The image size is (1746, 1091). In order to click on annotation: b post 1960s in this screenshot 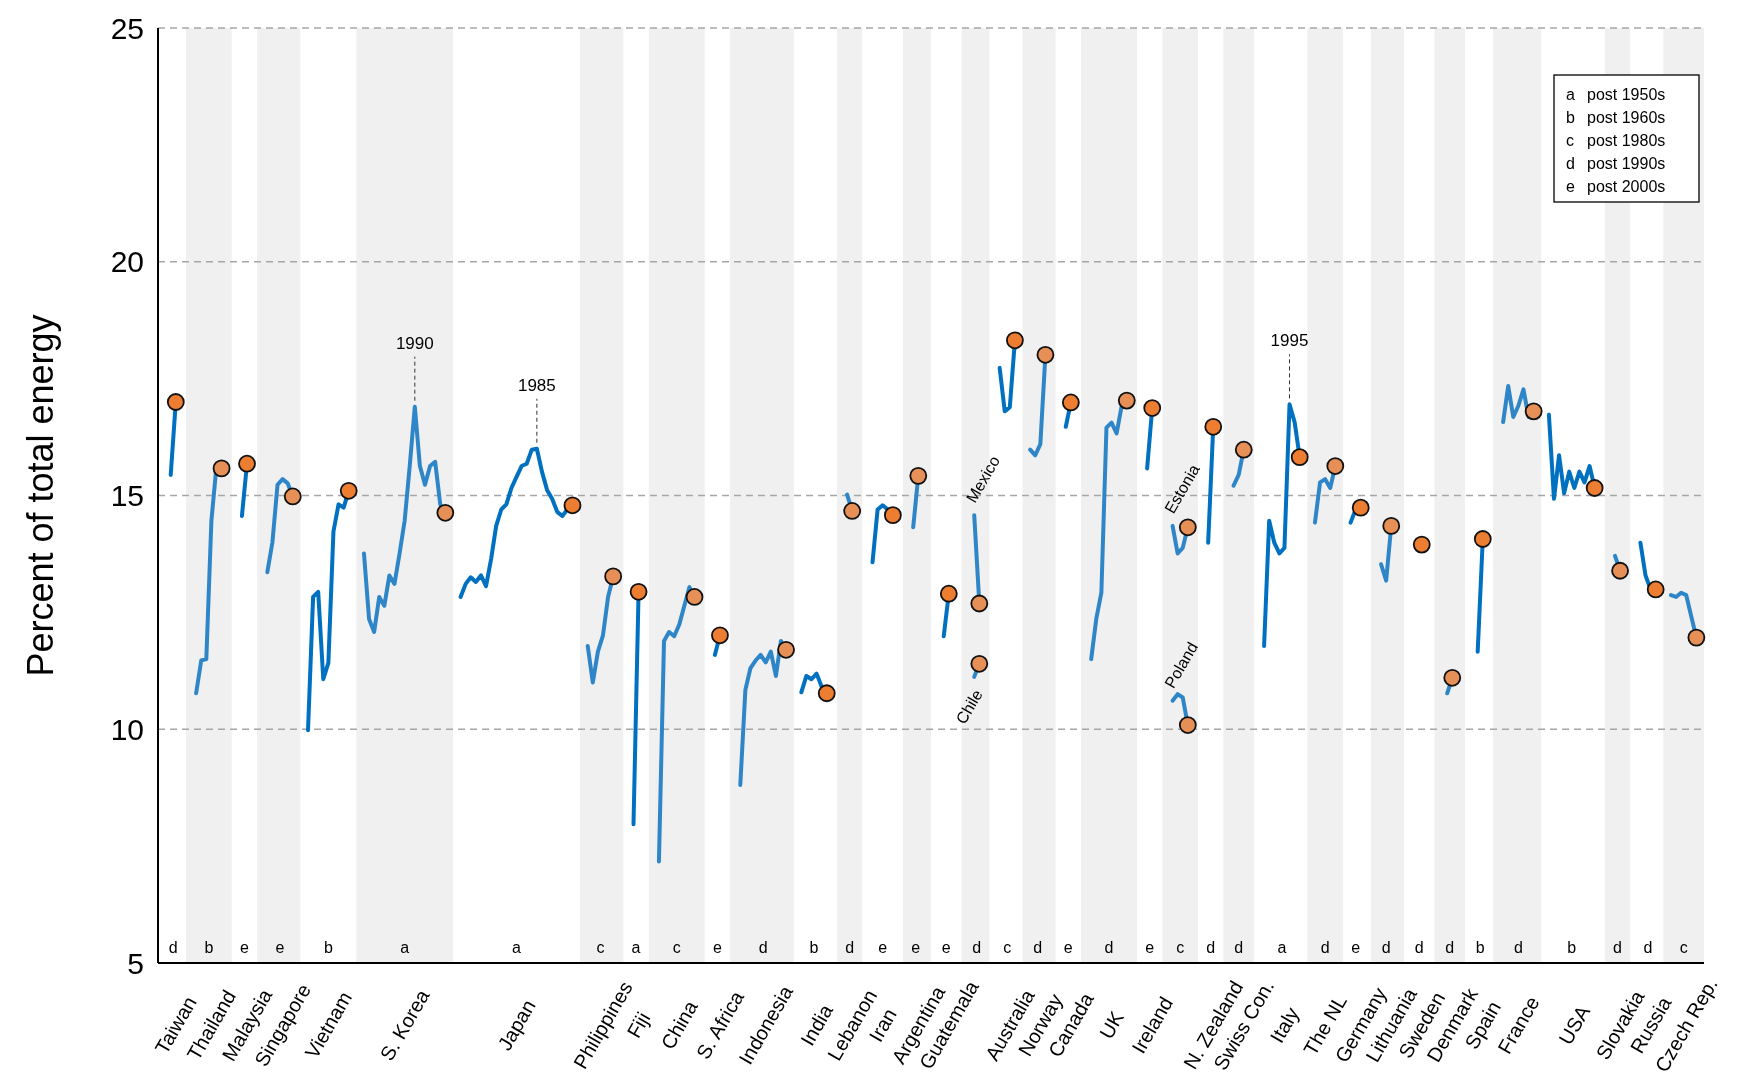, I will do `click(1616, 117)`.